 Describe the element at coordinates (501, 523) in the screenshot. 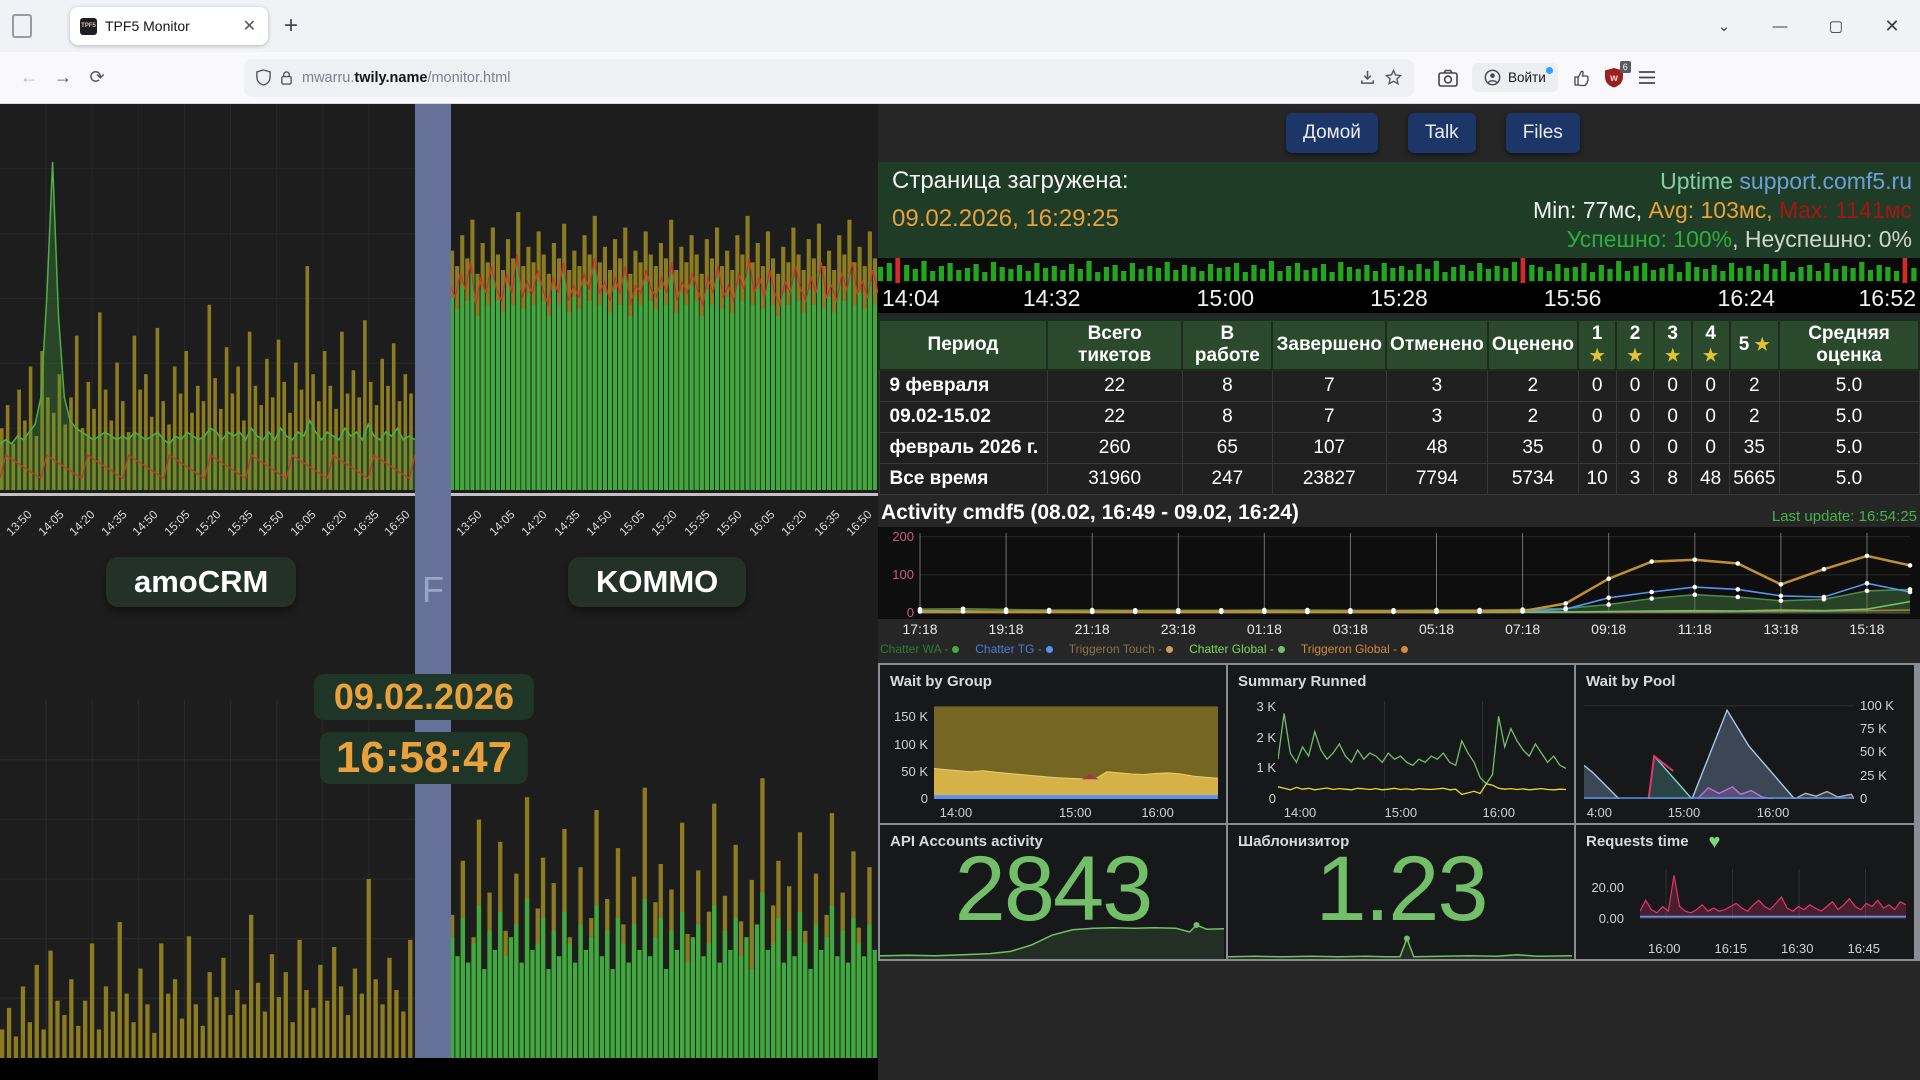

I see `axis-tick-label: 14:05` at that location.